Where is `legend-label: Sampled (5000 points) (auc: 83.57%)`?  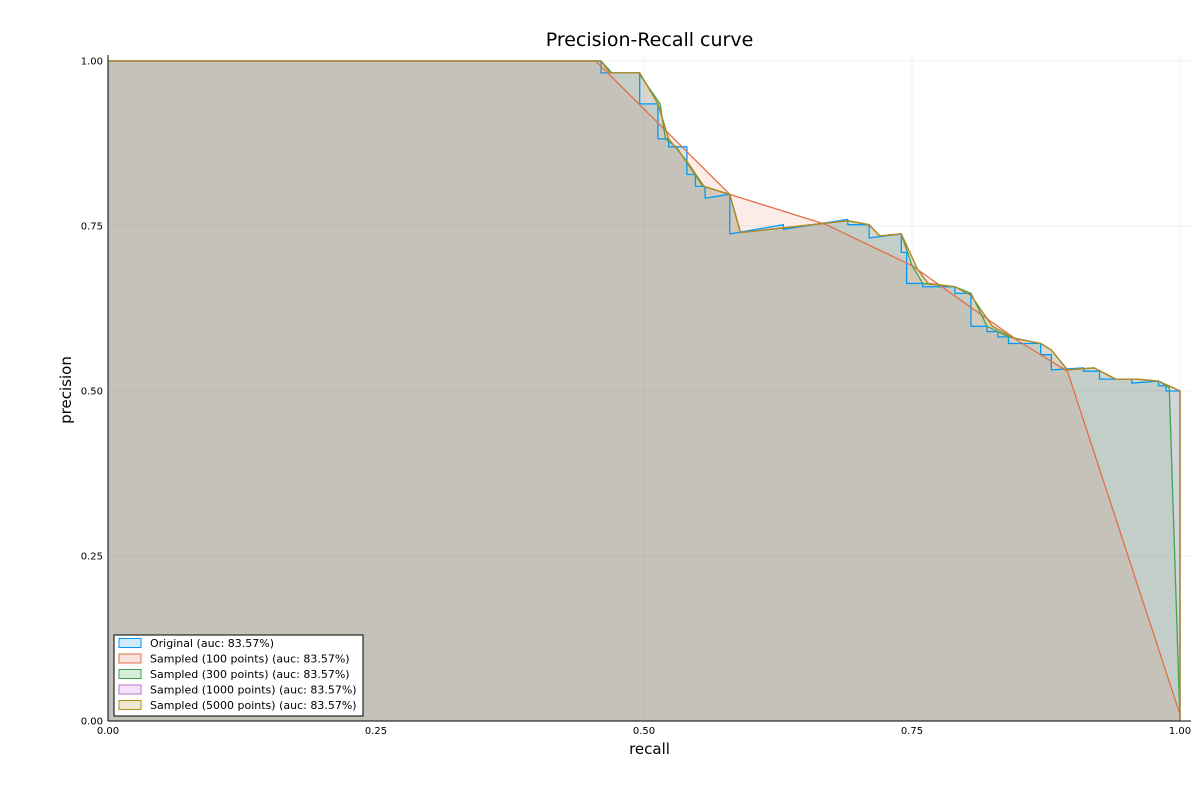
legend-label: Sampled (5000 points) (auc: 83.57%) is located at coordinates (253, 705).